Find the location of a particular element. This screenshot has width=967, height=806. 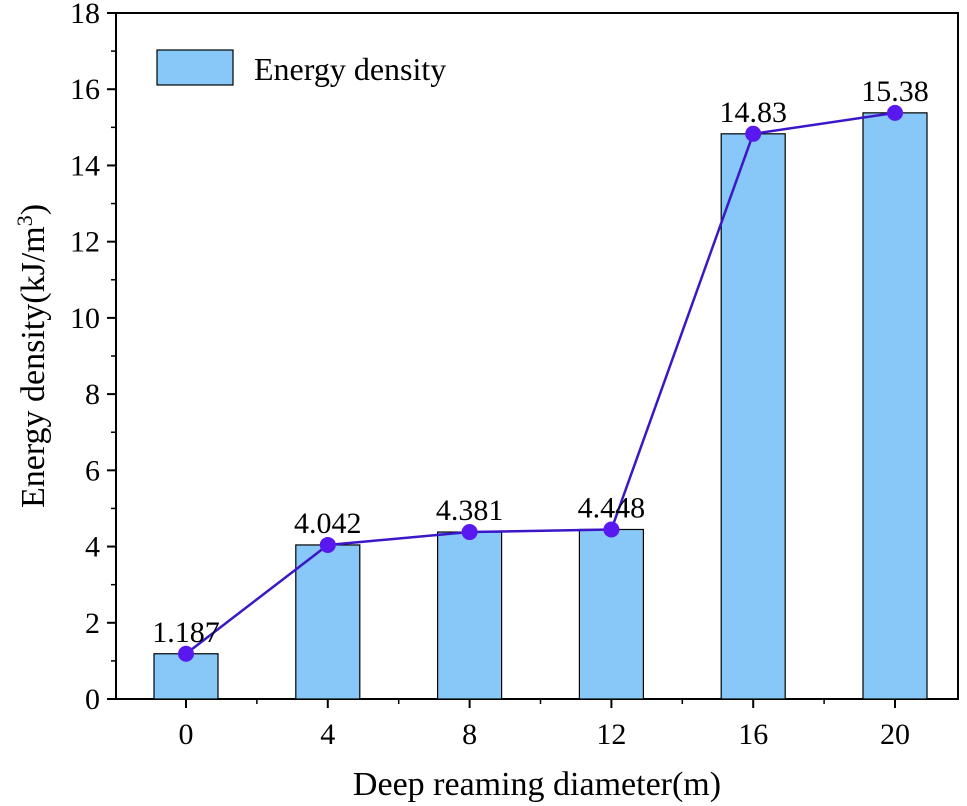

data-label-16: 14.83 is located at coordinates (753, 112).